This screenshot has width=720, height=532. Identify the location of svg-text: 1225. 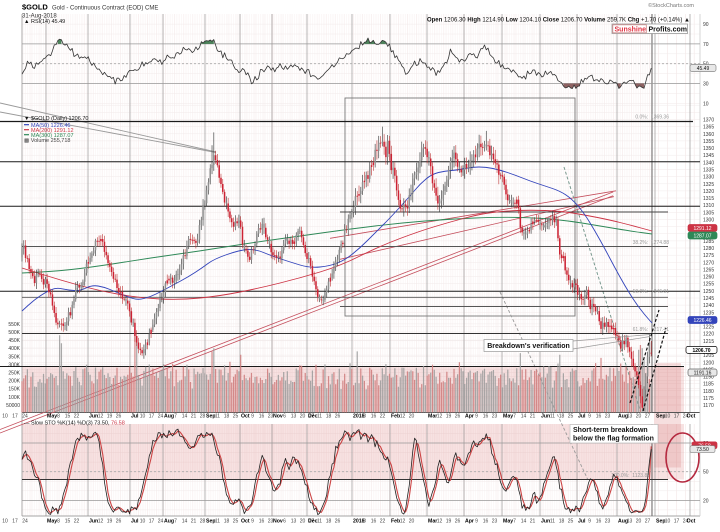
(708, 328).